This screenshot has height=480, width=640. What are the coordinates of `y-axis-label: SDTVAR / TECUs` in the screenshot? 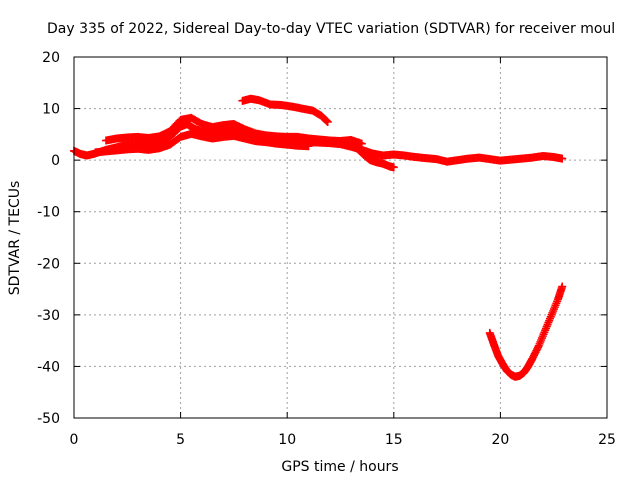 It's located at (15, 238).